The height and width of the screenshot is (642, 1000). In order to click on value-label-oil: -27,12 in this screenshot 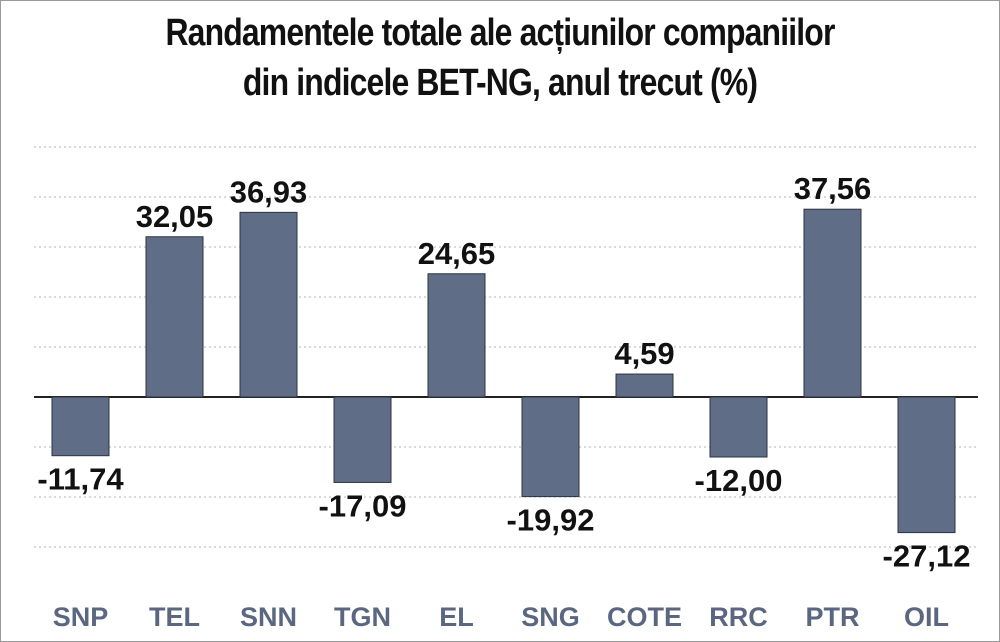, I will do `click(927, 556)`.